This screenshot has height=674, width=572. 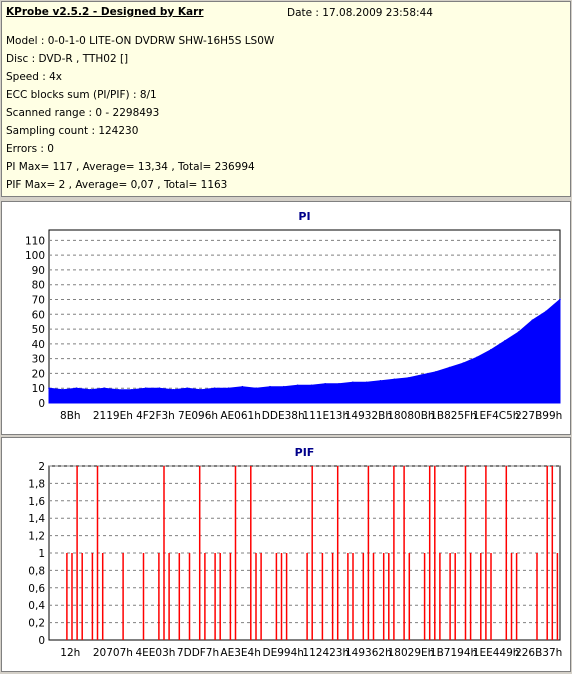 I want to click on x-tick-label: 18080Bh, so click(x=410, y=416).